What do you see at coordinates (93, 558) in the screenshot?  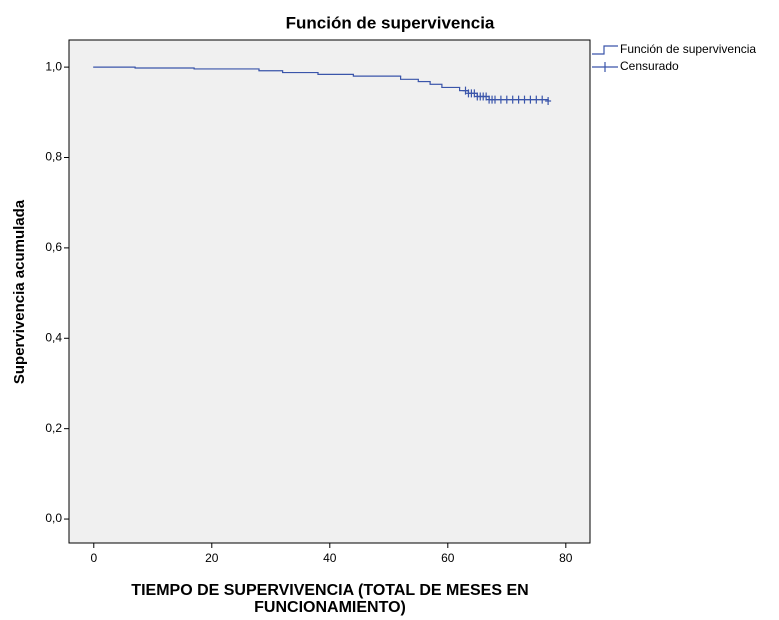 I see `x-tick-label: 0` at bounding box center [93, 558].